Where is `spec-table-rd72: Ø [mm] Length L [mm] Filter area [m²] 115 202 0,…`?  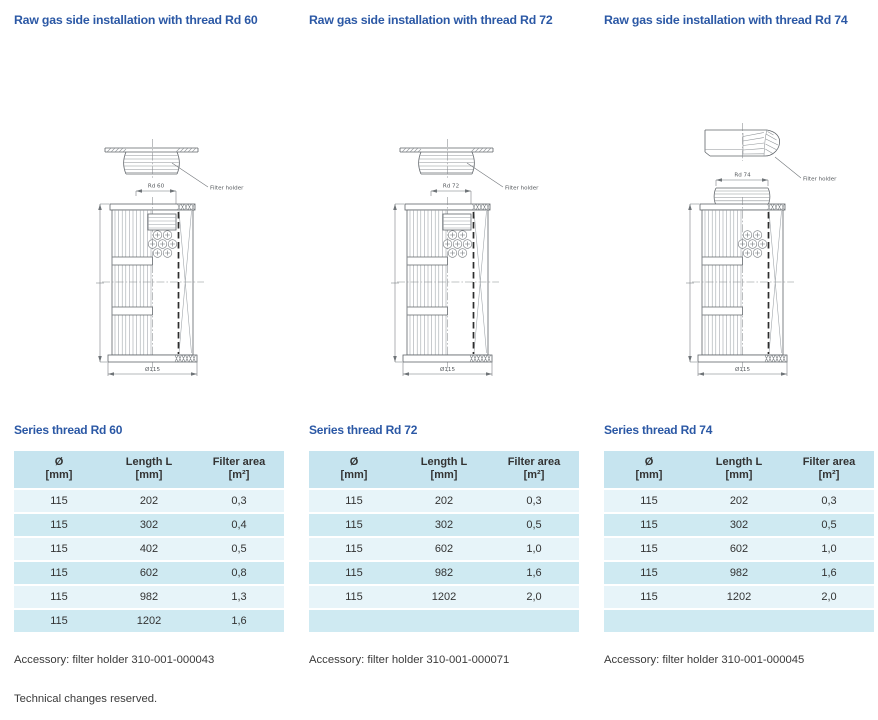
spec-table-rd72: Ø [mm] Length L [mm] Filter area [m²] 115 202 0,… is located at coordinates (444, 541).